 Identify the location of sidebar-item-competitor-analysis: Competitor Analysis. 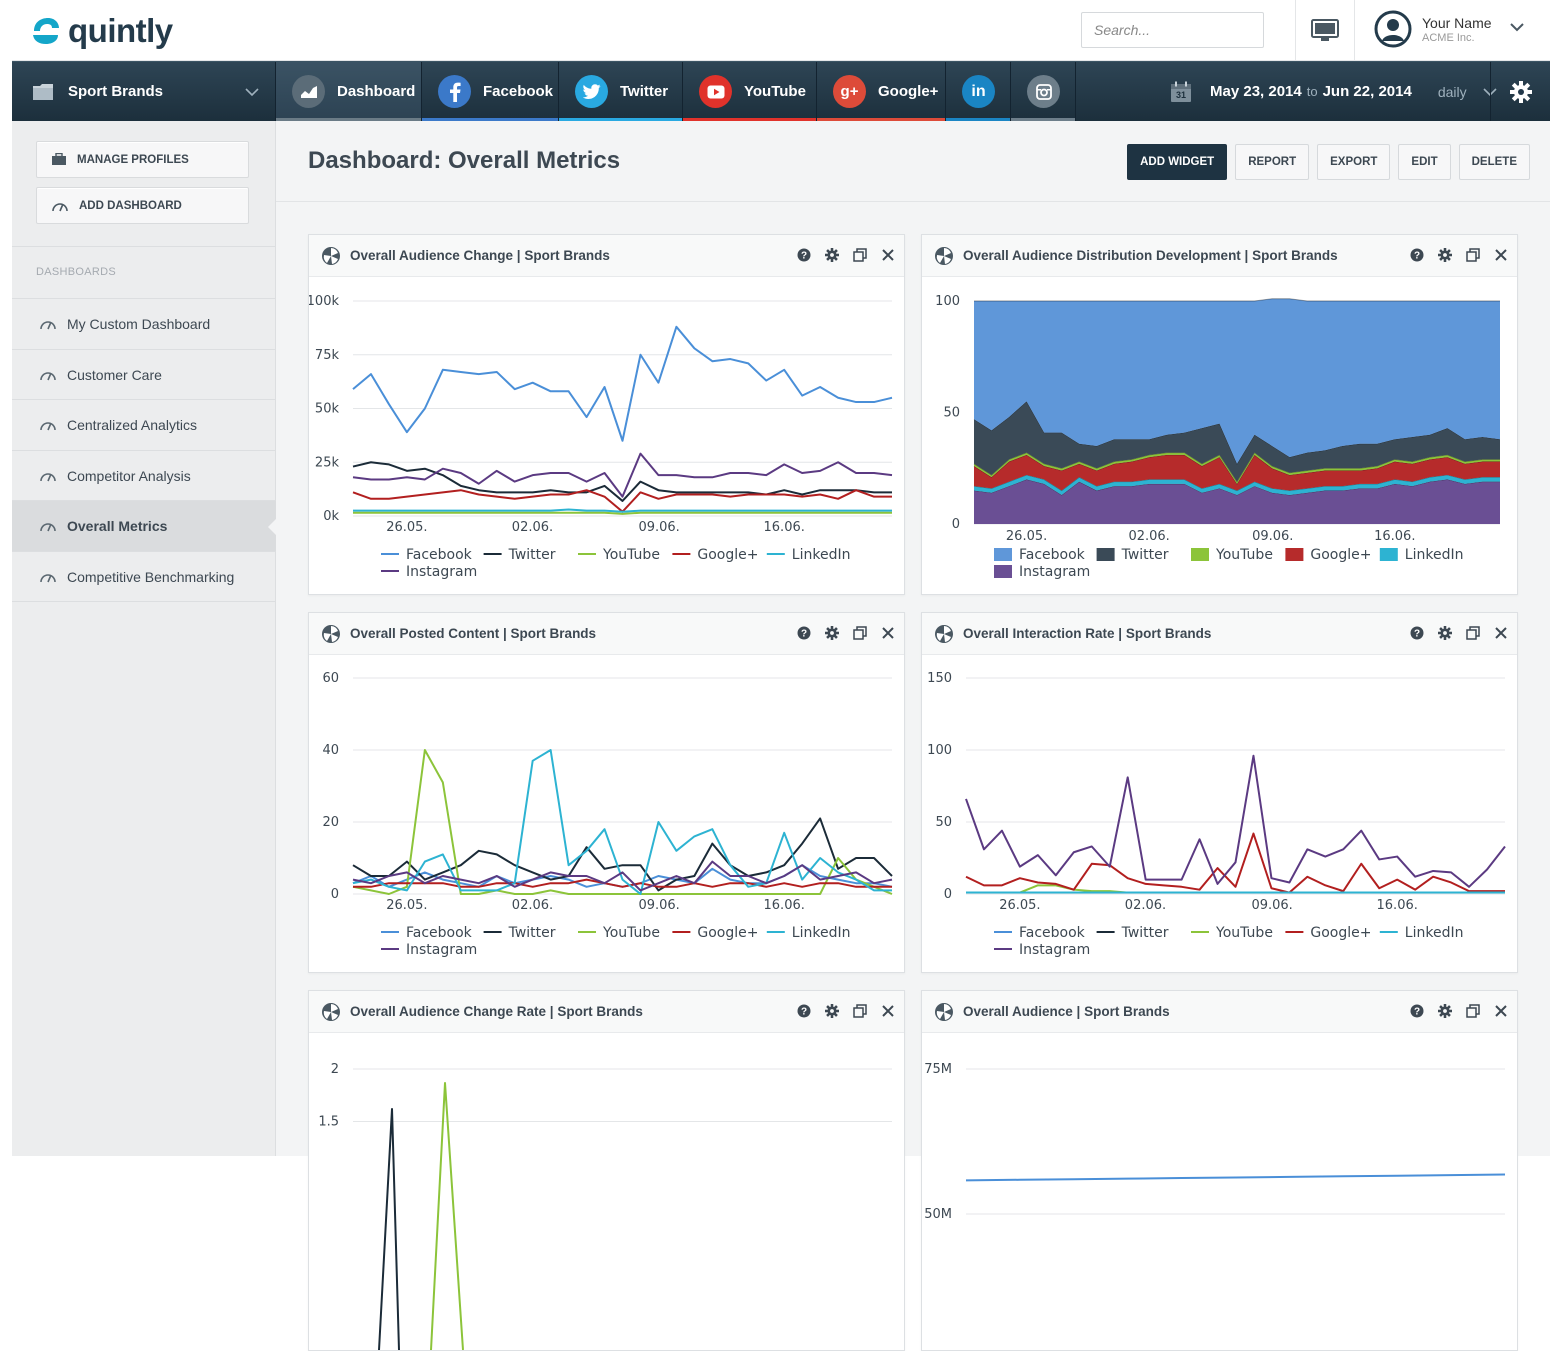
(144, 475).